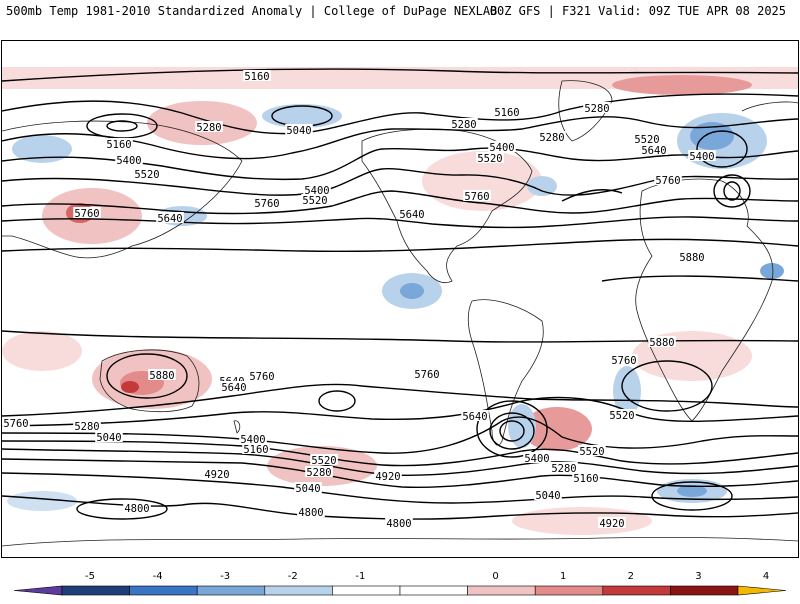  What do you see at coordinates (293, 576) in the screenshot?
I see `colorbar-tick-label: -2` at bounding box center [293, 576].